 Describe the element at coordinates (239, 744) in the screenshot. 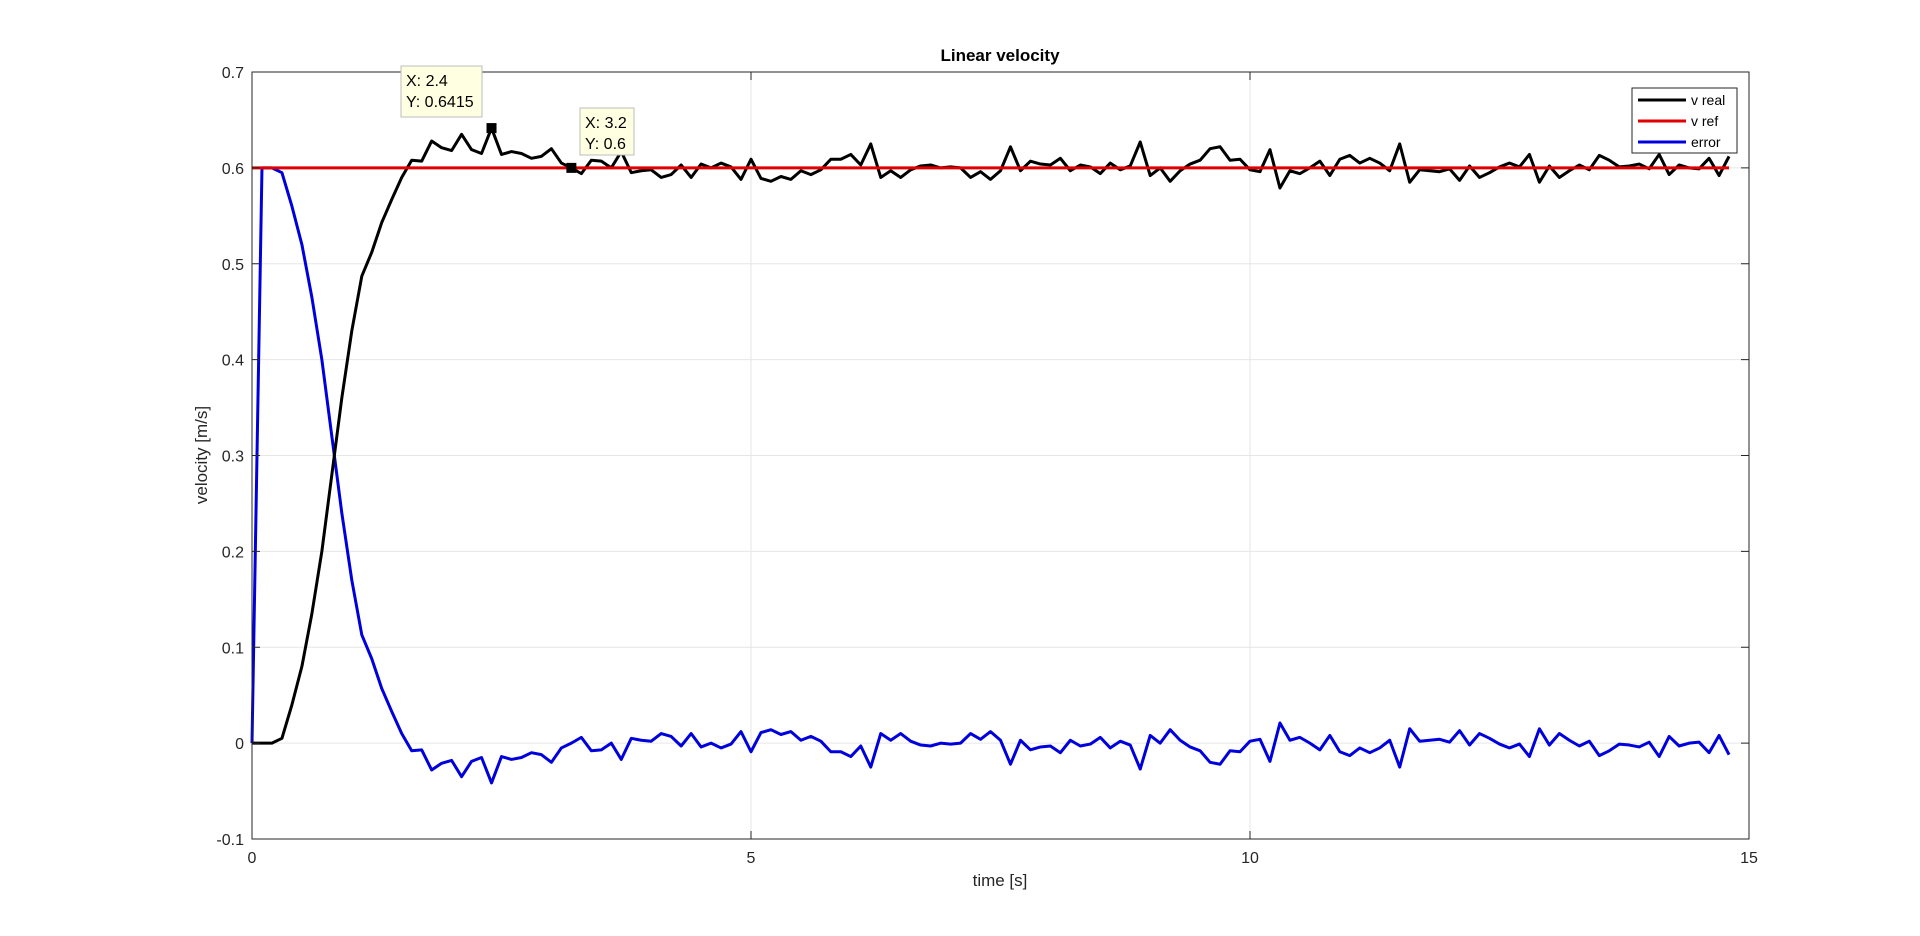

I see `y-tick-label: 0` at that location.